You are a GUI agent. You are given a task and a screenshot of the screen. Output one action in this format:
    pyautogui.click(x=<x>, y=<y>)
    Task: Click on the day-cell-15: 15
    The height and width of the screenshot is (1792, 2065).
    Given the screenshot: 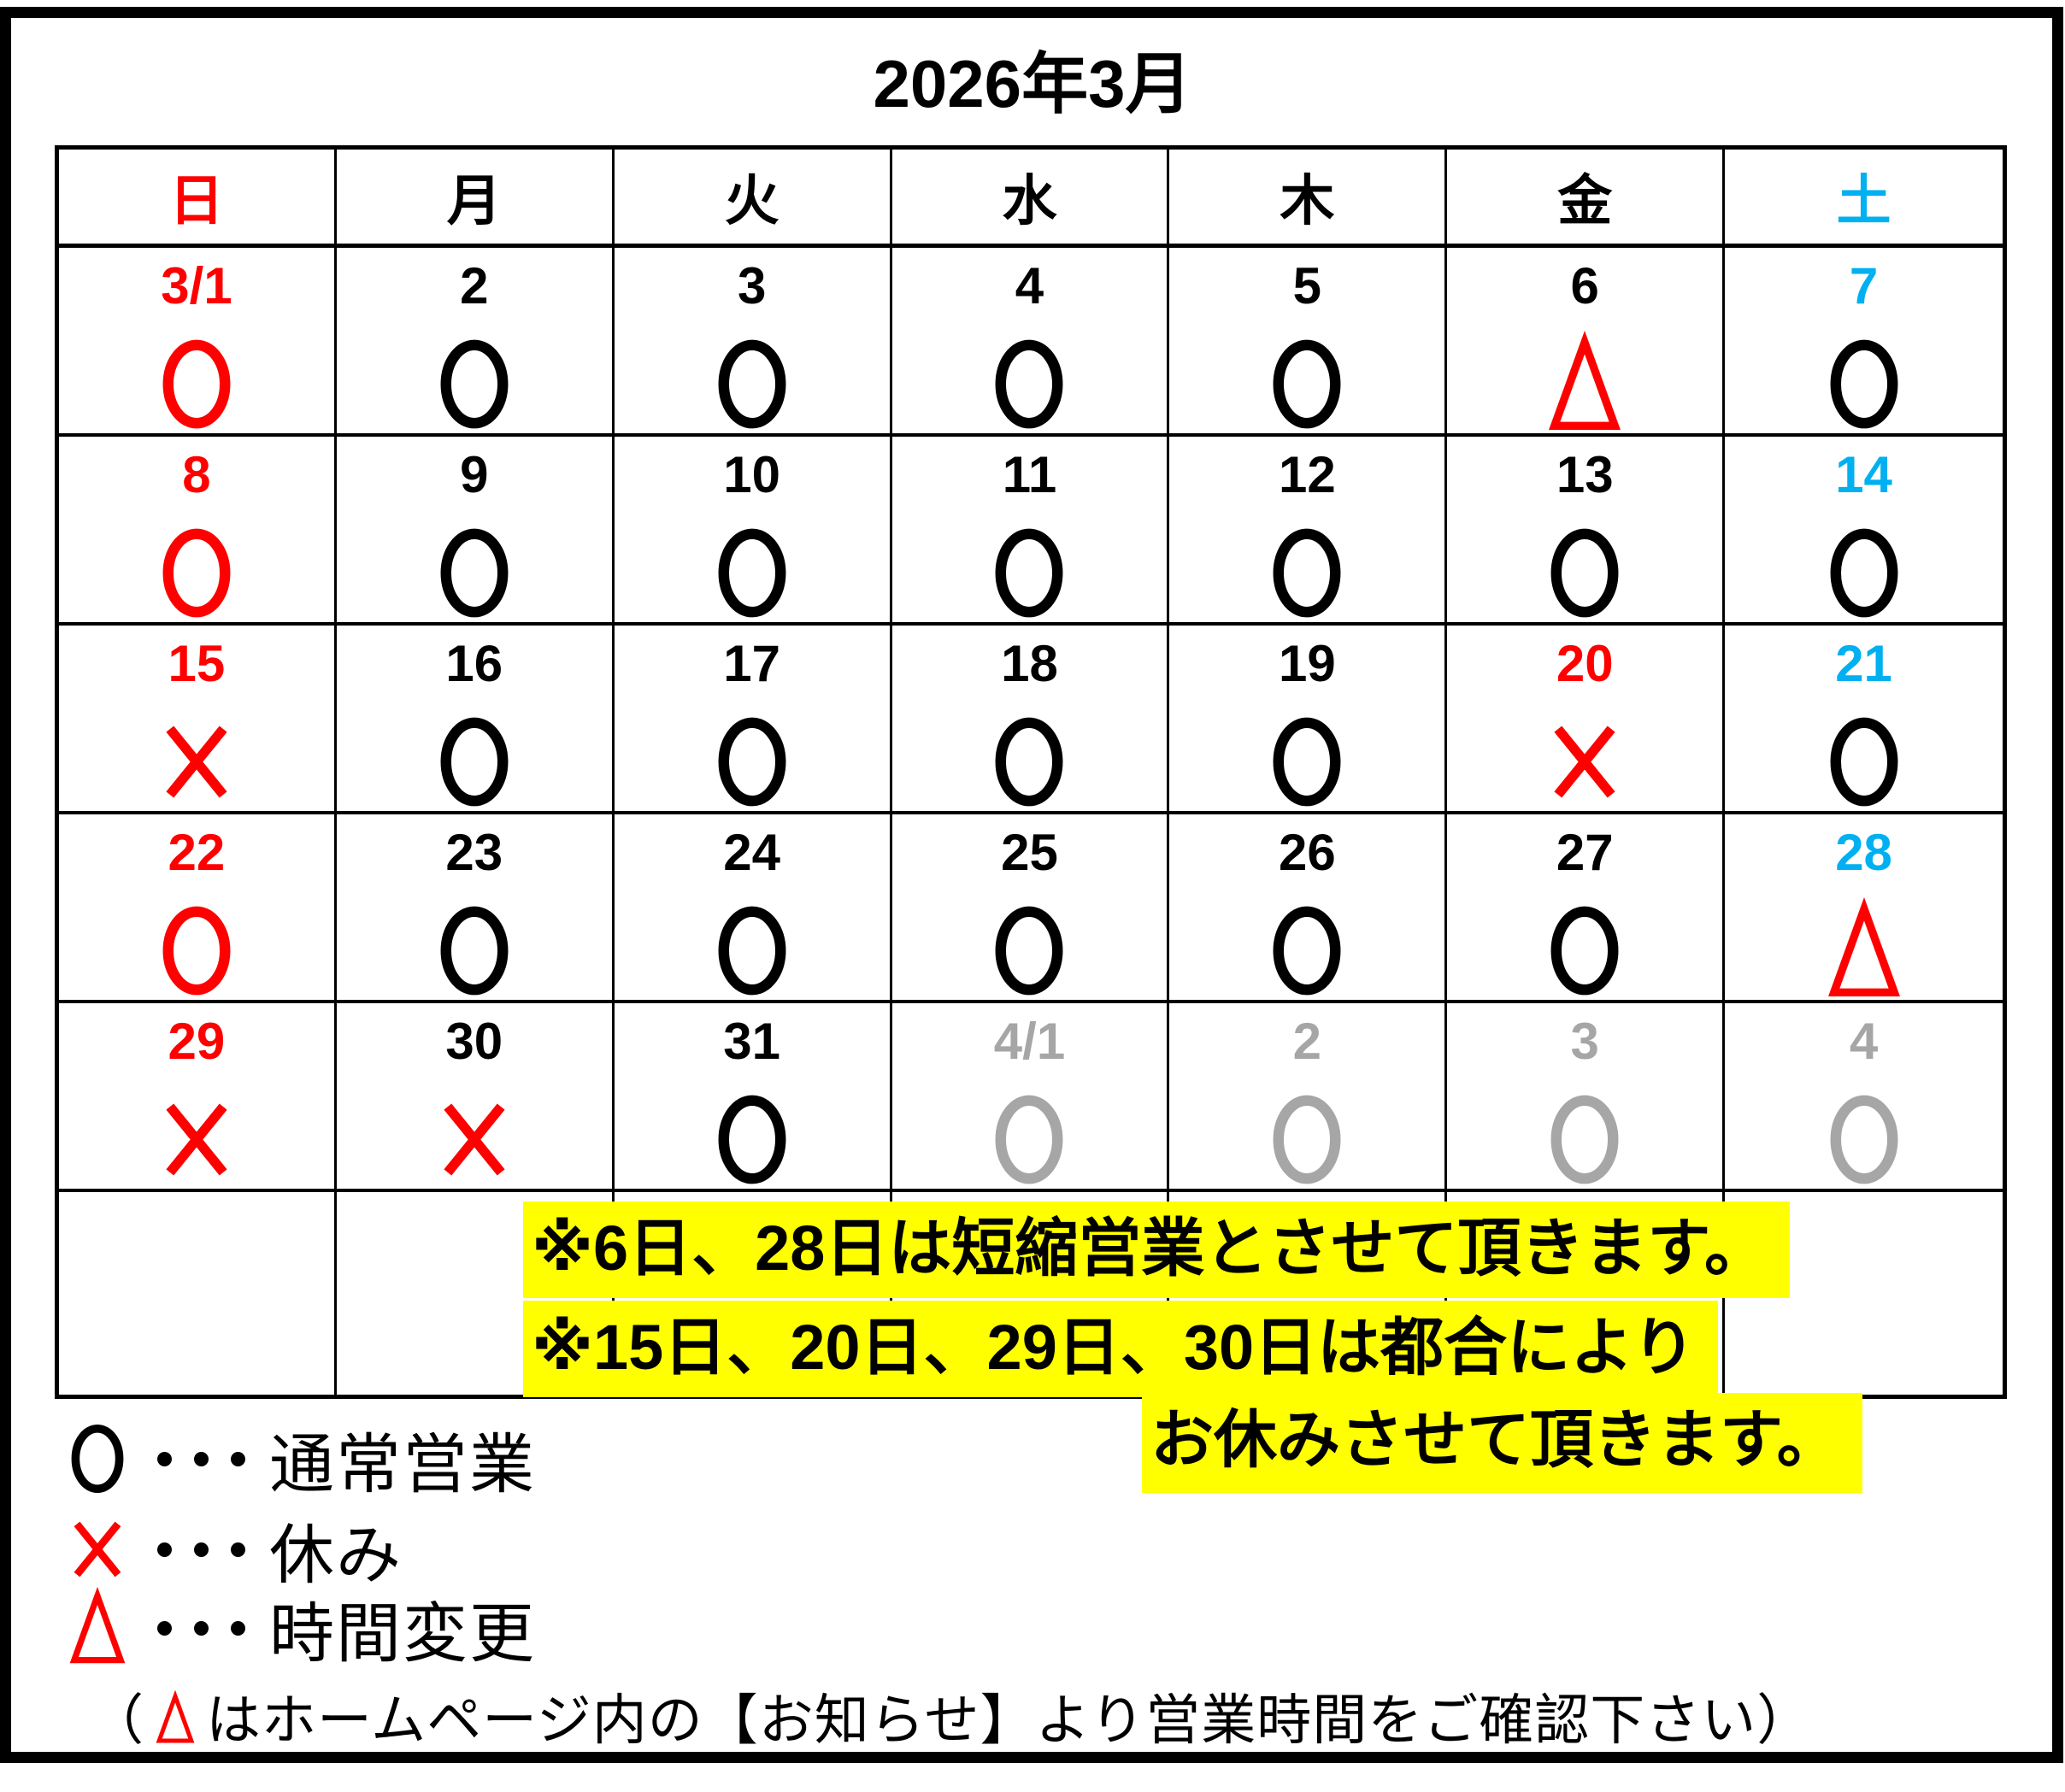 What is the action you would take?
    pyautogui.click(x=198, y=720)
    